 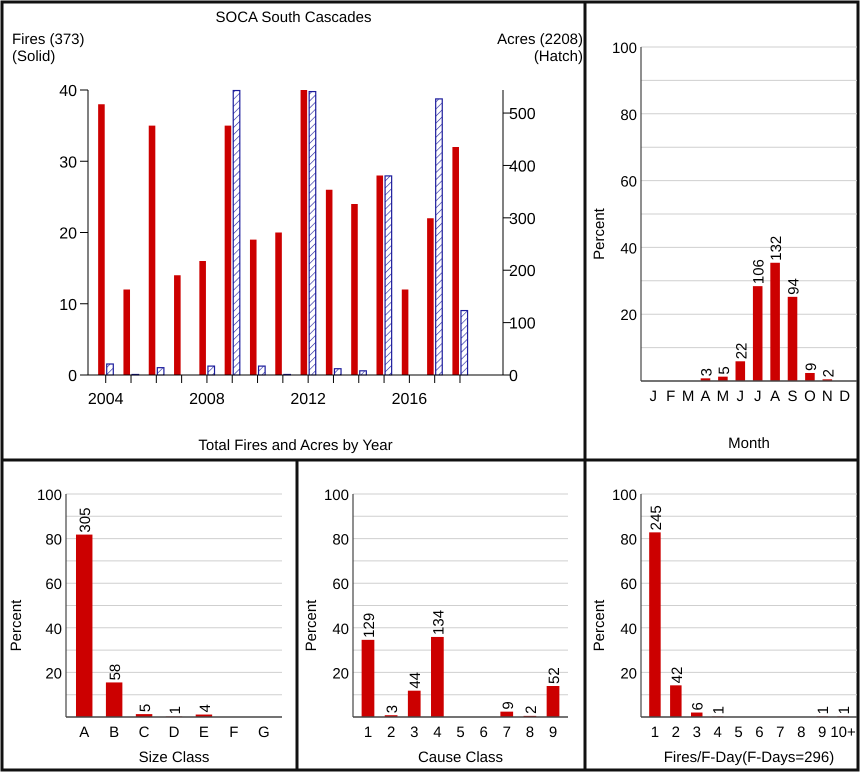 I want to click on x-tick-label: B, so click(x=114, y=732).